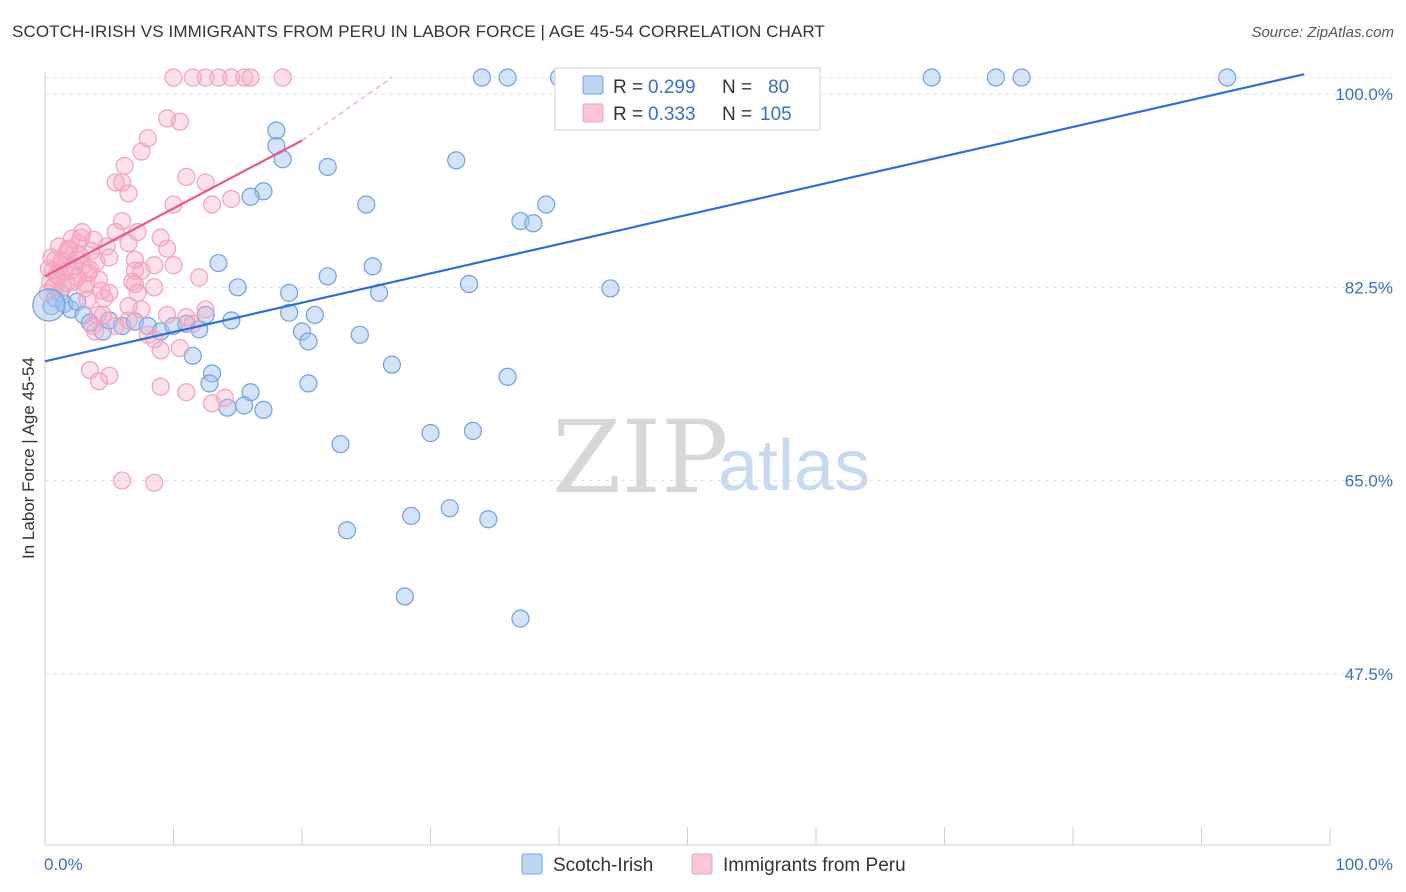  What do you see at coordinates (702, 864) in the screenshot?
I see `bottom-legend-swatch-peru` at bounding box center [702, 864].